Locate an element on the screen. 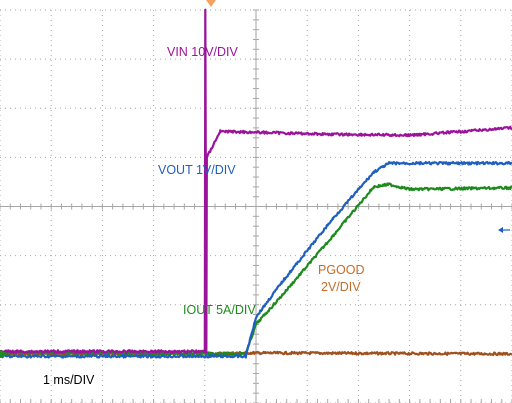  iout-label: IOUT 5A/DIV is located at coordinates (219, 310).